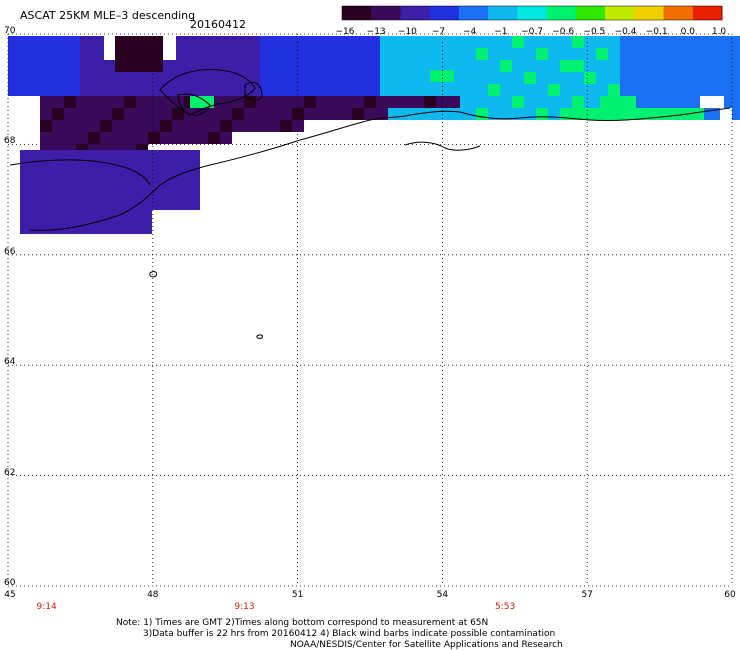 Image resolution: width=740 pixels, height=650 pixels. What do you see at coordinates (730, 595) in the screenshot?
I see `longitude-label: 60` at bounding box center [730, 595].